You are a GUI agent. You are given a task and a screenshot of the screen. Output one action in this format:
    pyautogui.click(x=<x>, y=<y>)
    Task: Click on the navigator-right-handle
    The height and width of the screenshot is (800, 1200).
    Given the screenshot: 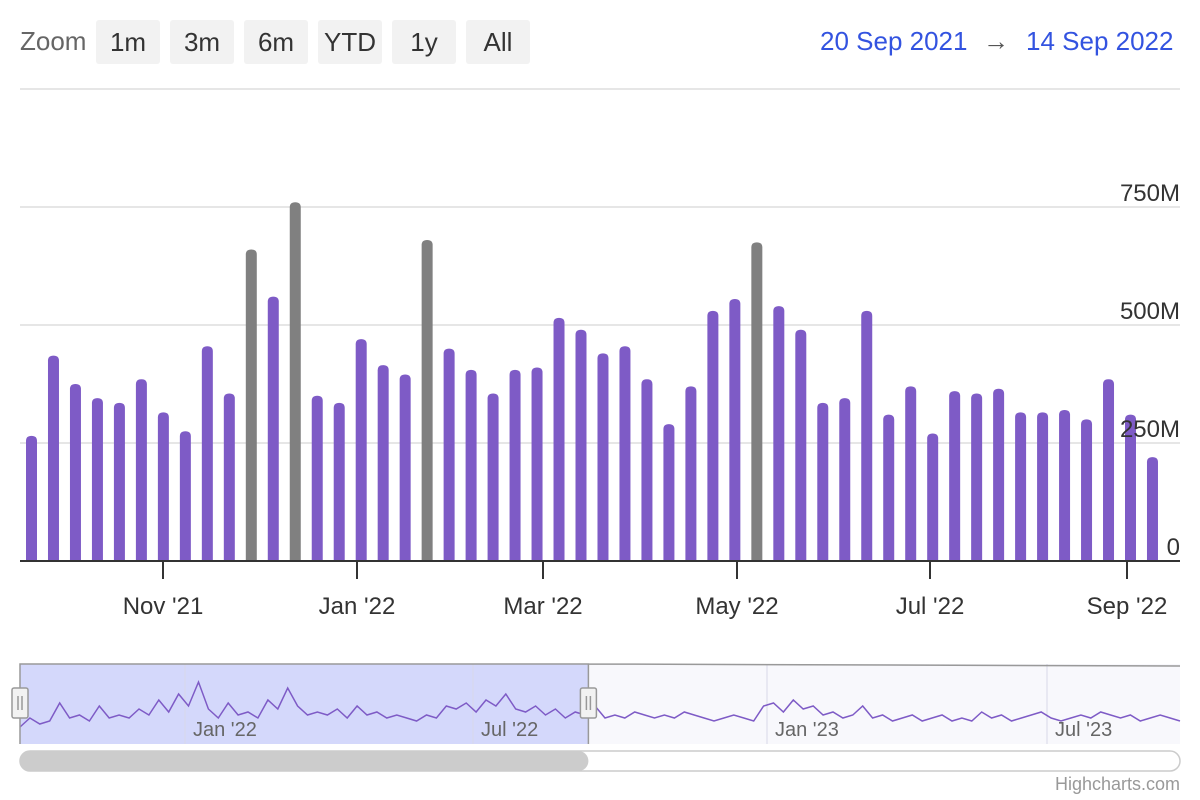 What is the action you would take?
    pyautogui.click(x=588, y=703)
    